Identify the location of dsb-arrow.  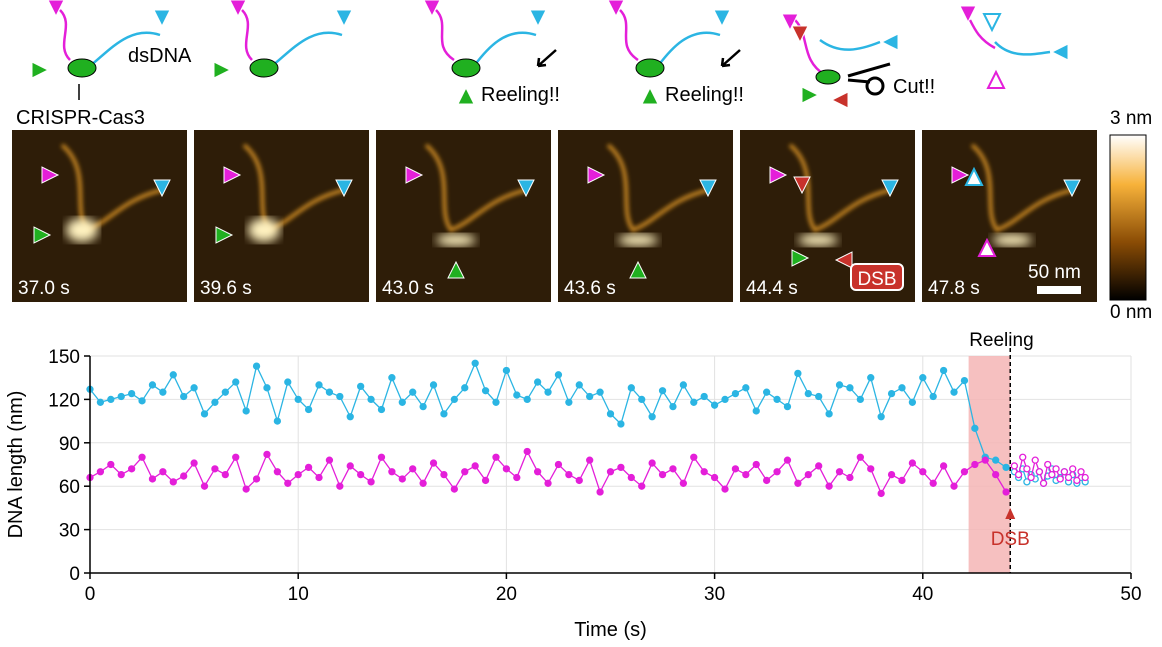
(1010, 513).